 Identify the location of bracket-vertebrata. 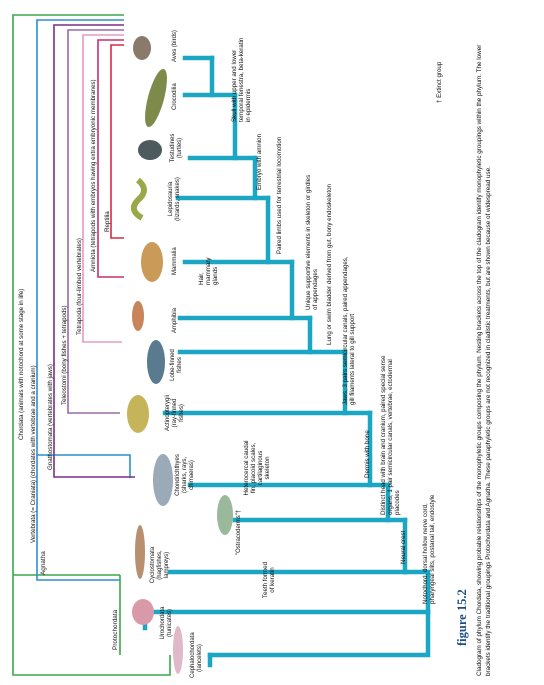
(83, 300).